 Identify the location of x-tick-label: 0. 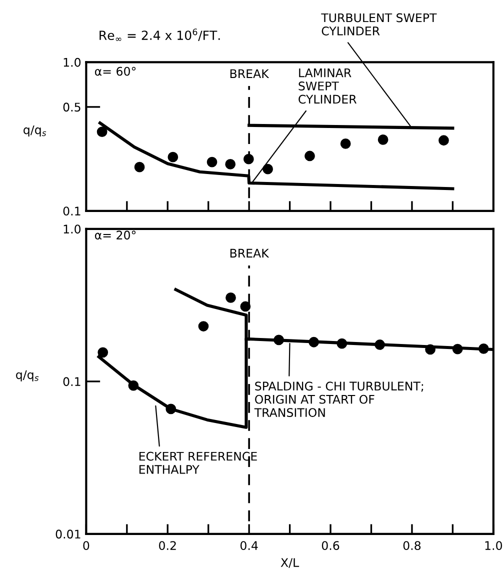
(86, 545).